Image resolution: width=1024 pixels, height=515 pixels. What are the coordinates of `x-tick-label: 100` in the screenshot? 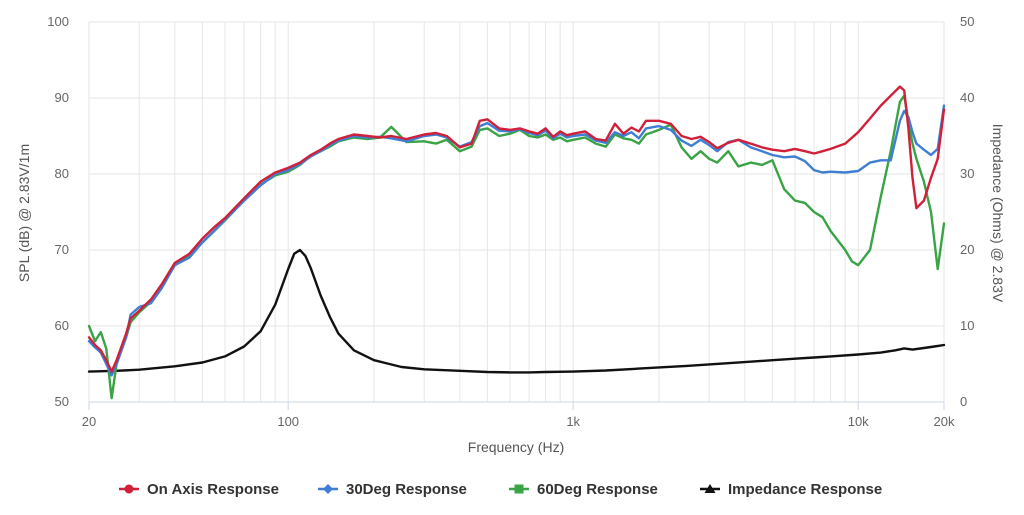 It's located at (288, 421).